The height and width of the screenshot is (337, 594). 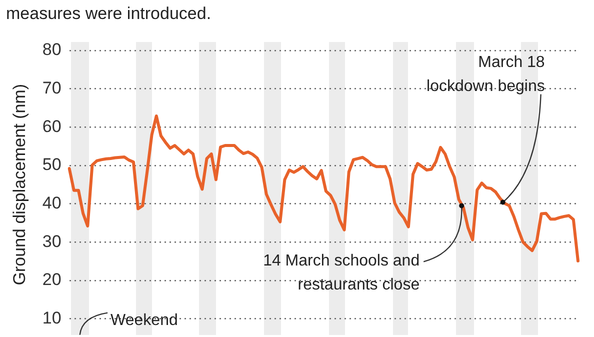 What do you see at coordinates (52, 241) in the screenshot?
I see `y-tick-label: 30` at bounding box center [52, 241].